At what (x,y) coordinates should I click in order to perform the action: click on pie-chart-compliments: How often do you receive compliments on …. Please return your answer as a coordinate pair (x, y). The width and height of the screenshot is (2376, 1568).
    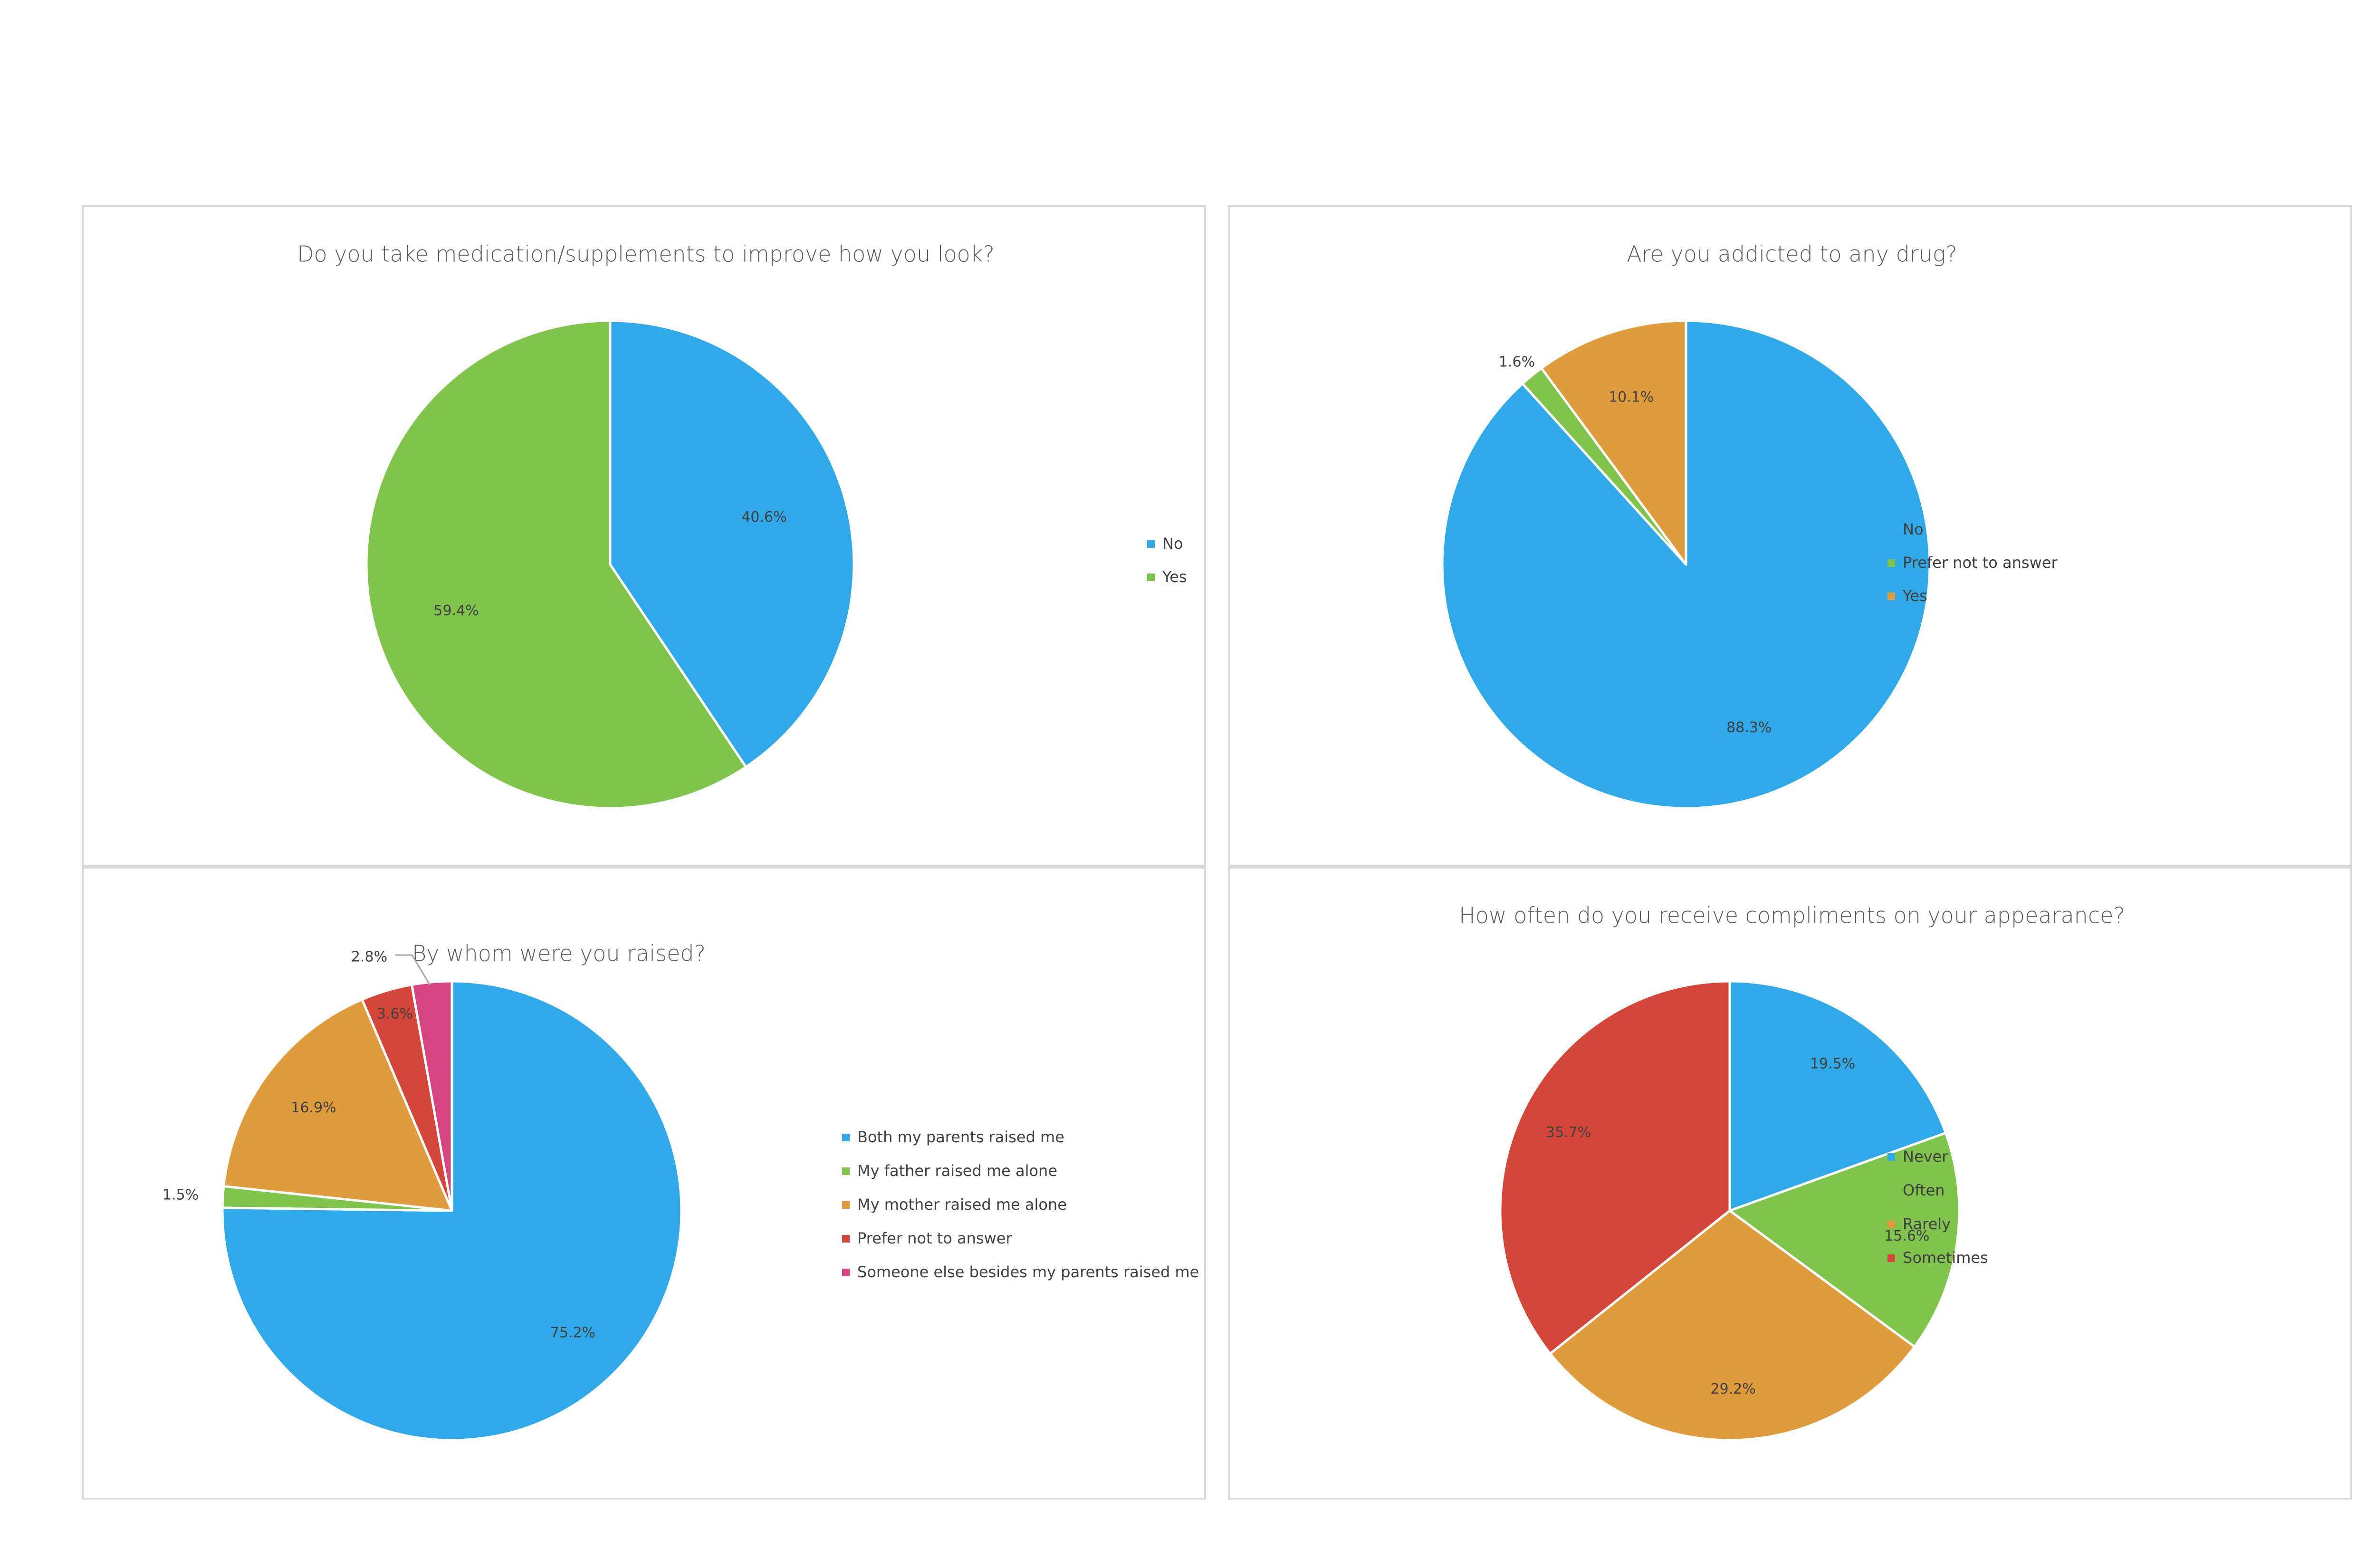
    Looking at the image, I should click on (1792, 1172).